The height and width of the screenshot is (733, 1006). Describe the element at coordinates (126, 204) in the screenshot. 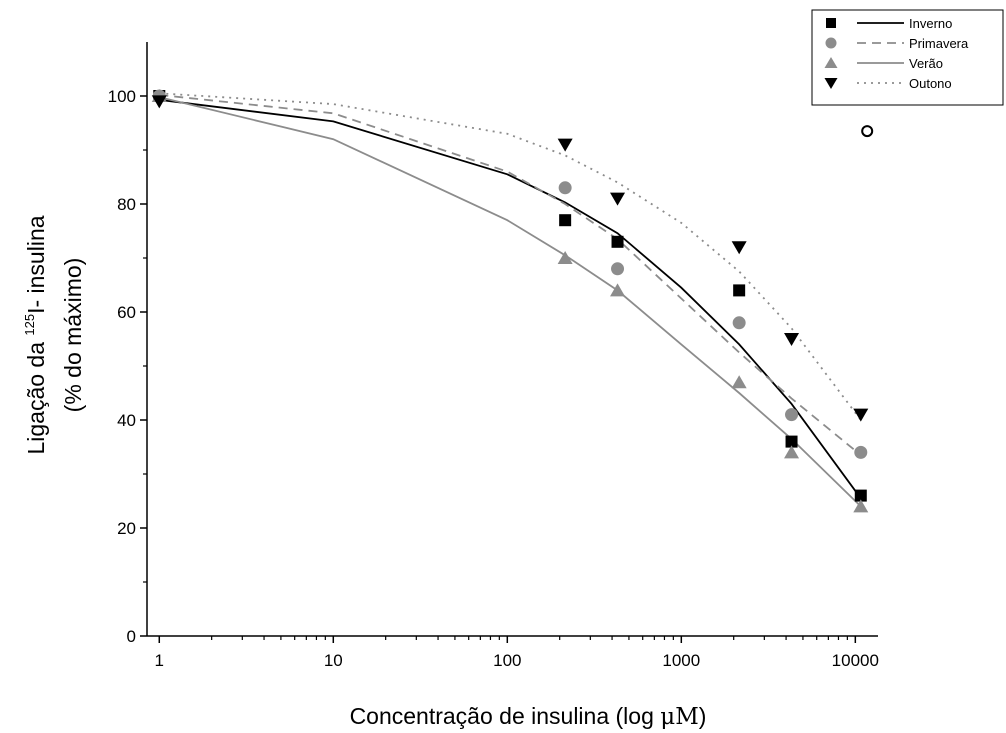

I see `y-tick-label: 80` at that location.